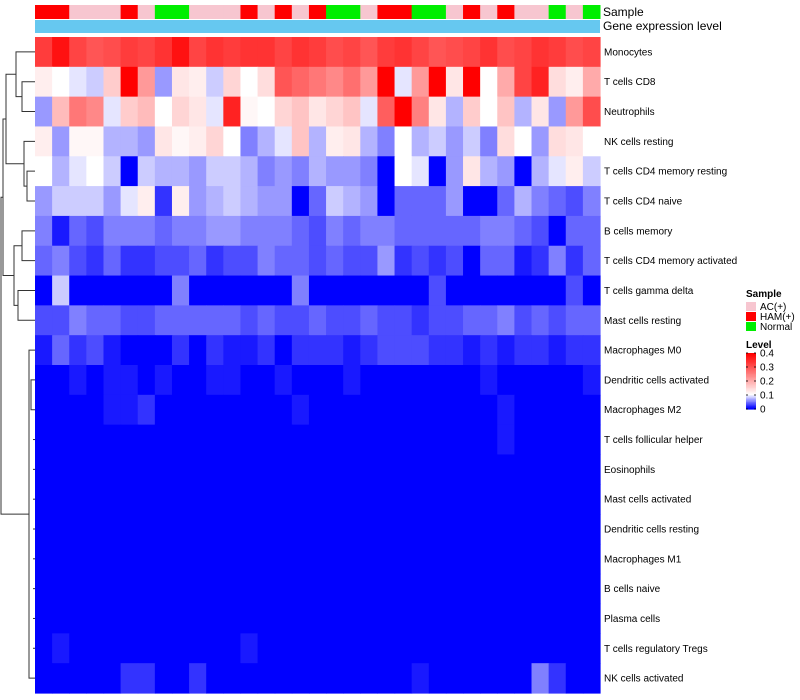 This screenshot has width=800, height=700. I want to click on heatmap-cell-r11-c4, so click(95, 350).